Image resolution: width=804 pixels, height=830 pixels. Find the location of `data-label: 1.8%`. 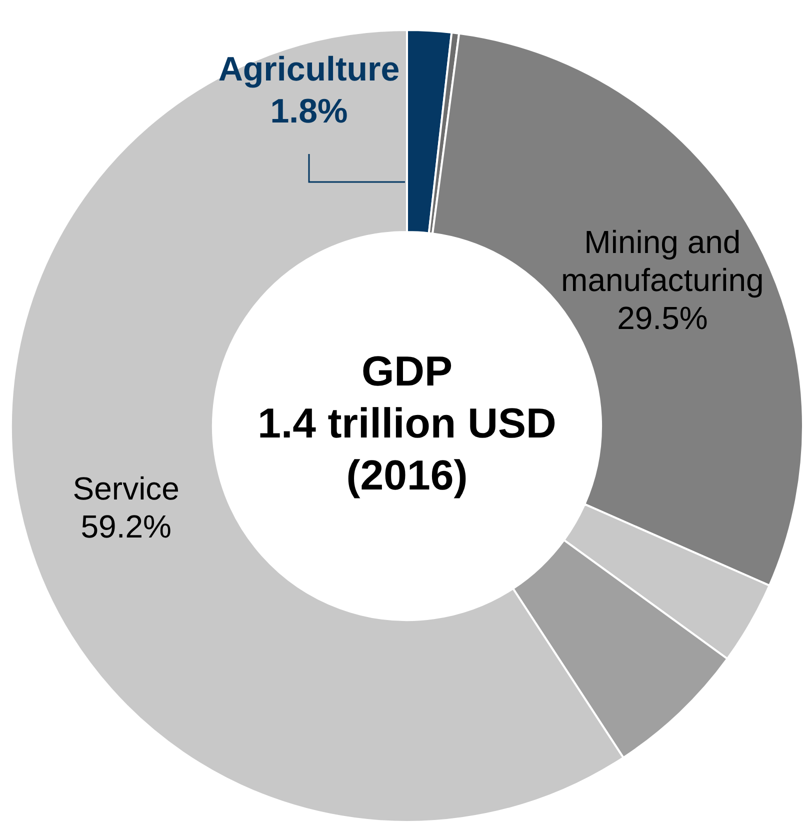

data-label: 1.8% is located at coordinates (309, 111).